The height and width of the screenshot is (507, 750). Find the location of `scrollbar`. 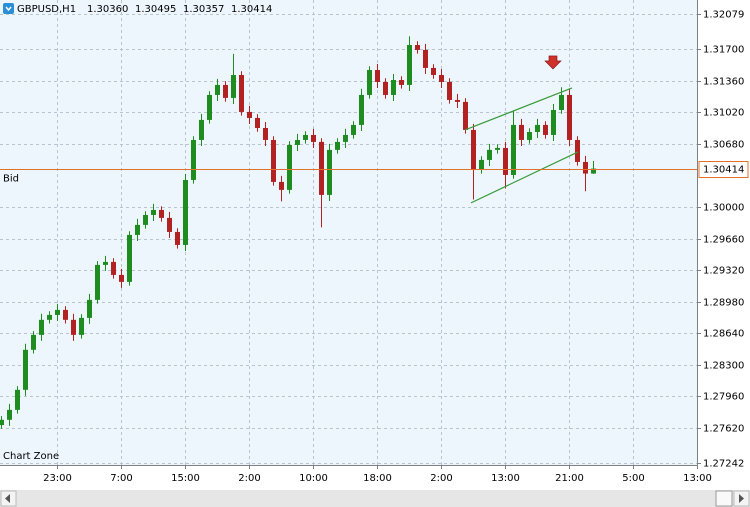

scrollbar is located at coordinates (375, 498).